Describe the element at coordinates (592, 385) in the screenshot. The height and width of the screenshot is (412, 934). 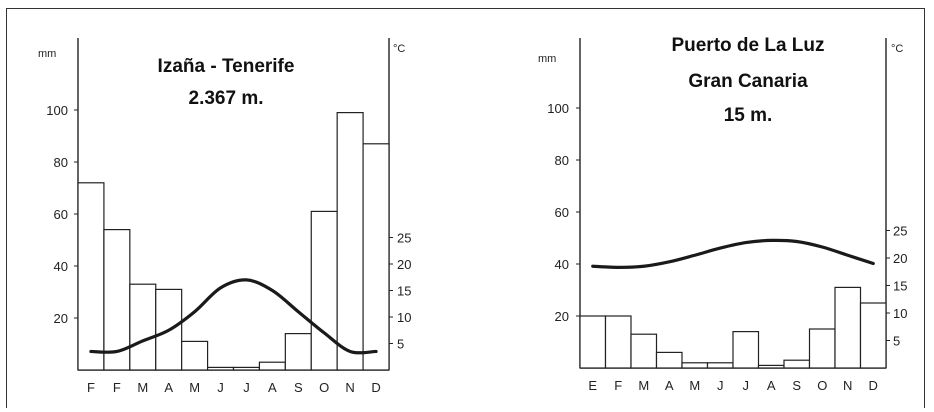
I see `month-label: E` at that location.